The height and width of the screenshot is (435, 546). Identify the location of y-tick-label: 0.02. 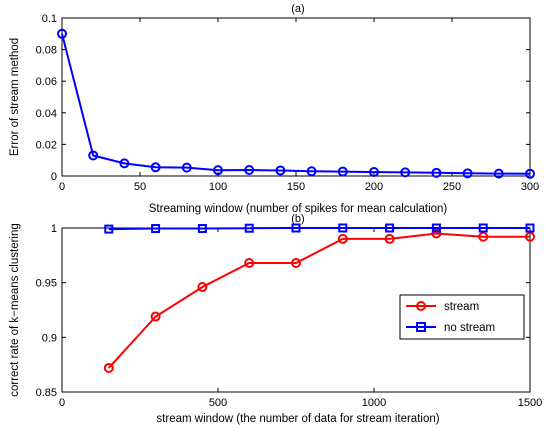
(46, 145).